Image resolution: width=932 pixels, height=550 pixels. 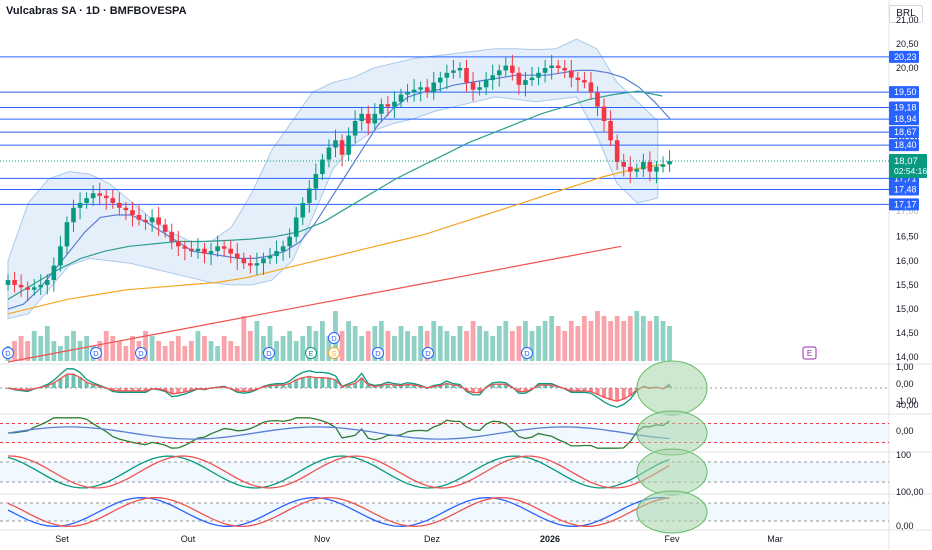 I want to click on level-price-label: 19,18, so click(x=905, y=108).